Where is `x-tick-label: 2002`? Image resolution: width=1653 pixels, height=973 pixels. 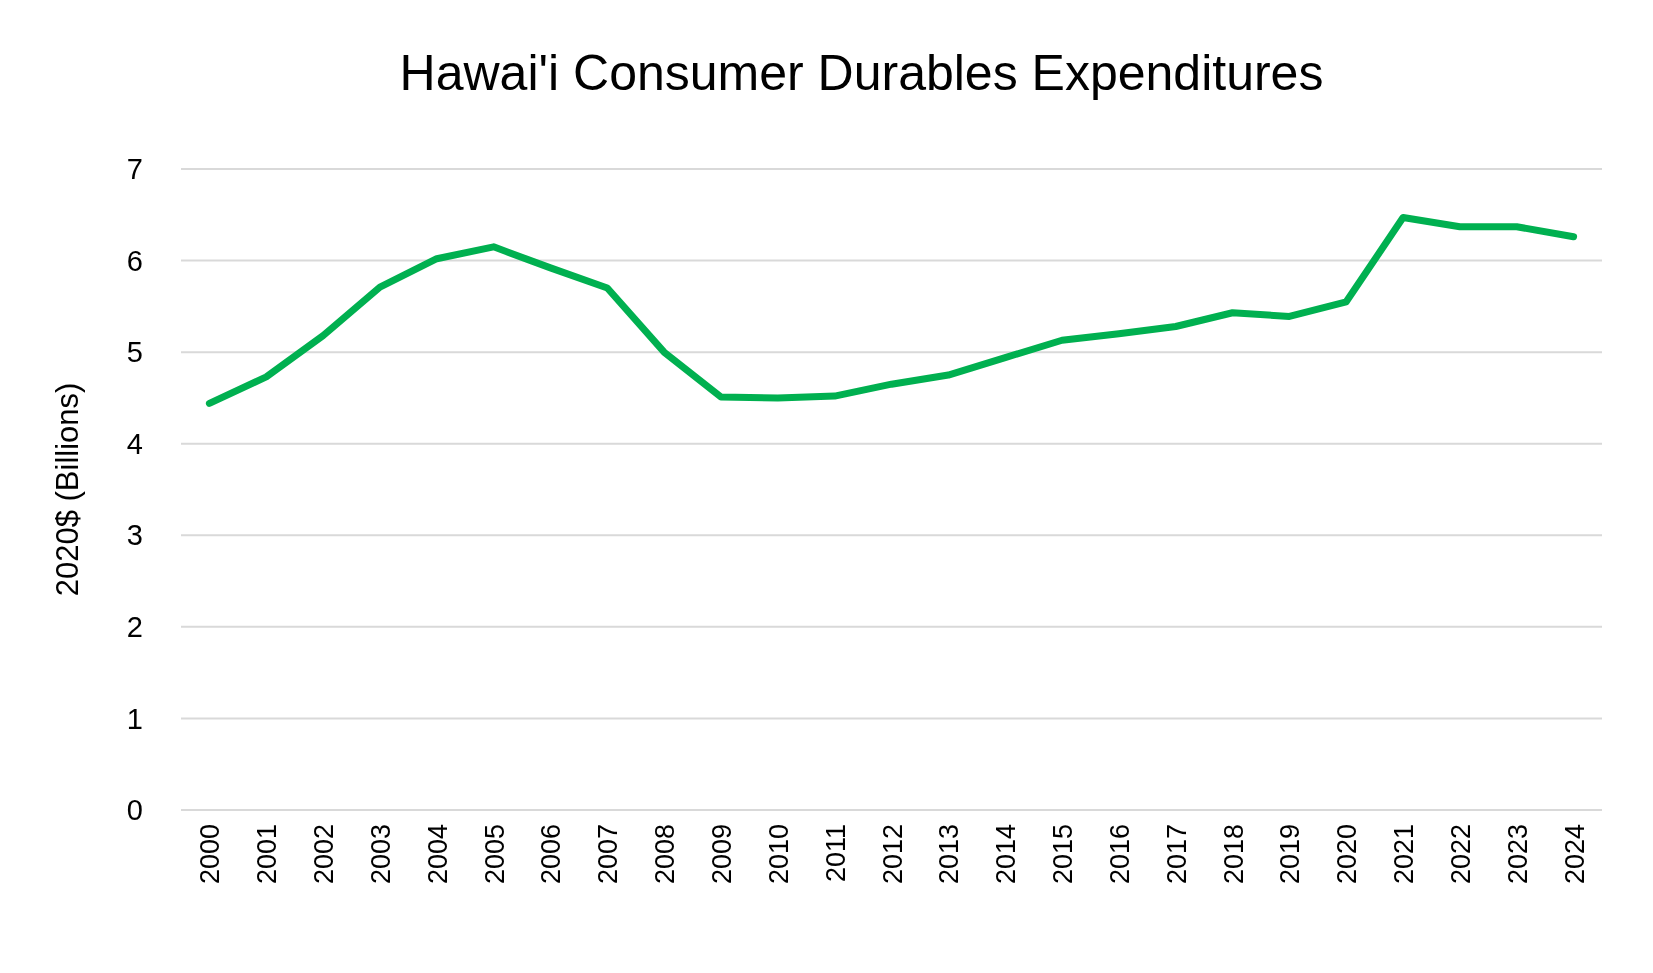 x-tick-label: 2002 is located at coordinates (324, 854).